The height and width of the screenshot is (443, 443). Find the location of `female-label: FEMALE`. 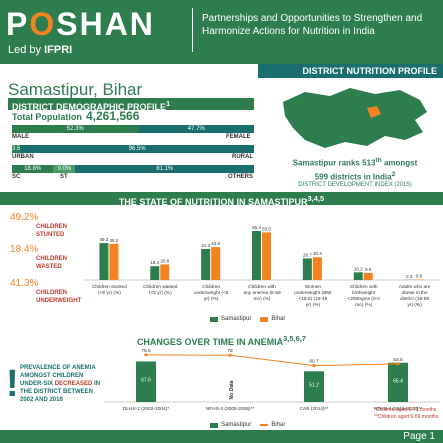

female-label: FEMALE is located at coordinates (238, 137).